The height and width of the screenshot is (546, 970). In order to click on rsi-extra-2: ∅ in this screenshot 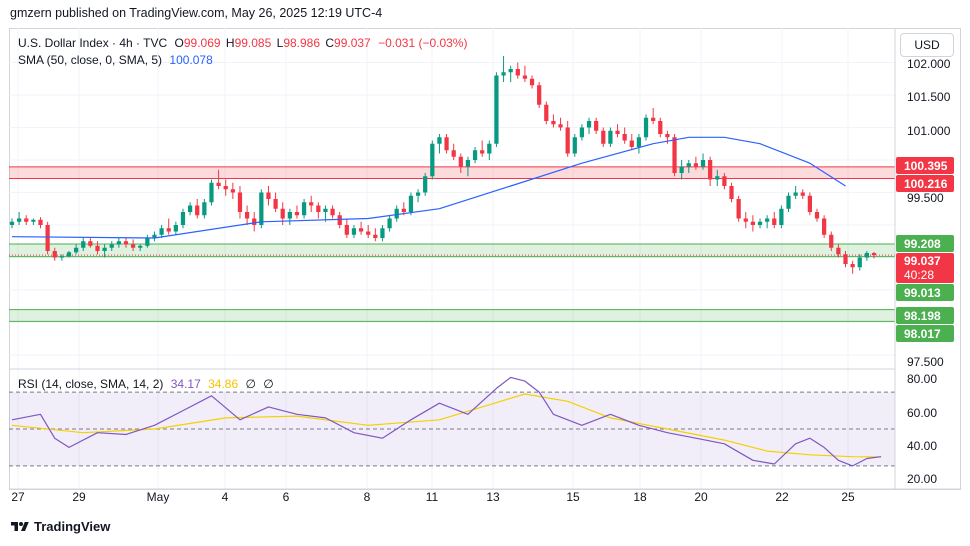, I will do `click(268, 384)`.